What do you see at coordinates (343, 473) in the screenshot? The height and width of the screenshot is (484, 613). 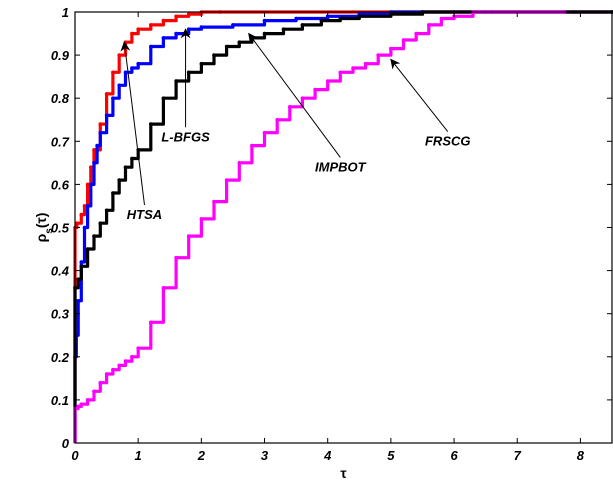 I see `x-axis-label: τ` at bounding box center [343, 473].